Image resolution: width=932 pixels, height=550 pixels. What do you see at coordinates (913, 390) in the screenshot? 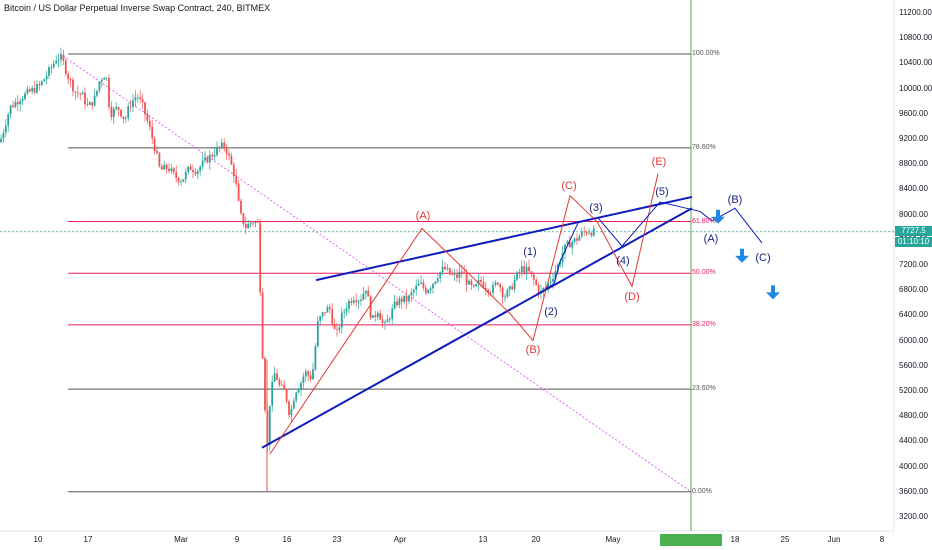
I see `y-tick-label: 5200.00` at bounding box center [913, 390].